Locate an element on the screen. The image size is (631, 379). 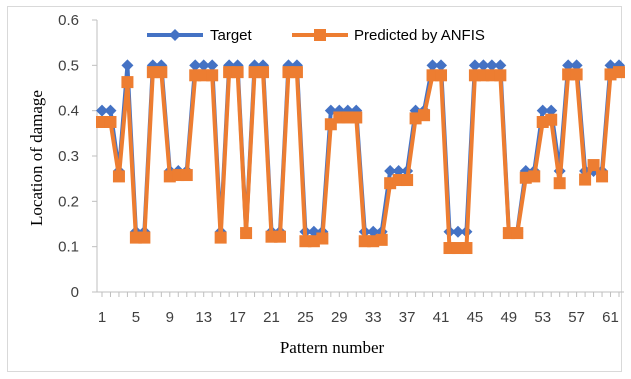
legend-item-predicted: Predicted by ANFIS is located at coordinates (388, 35).